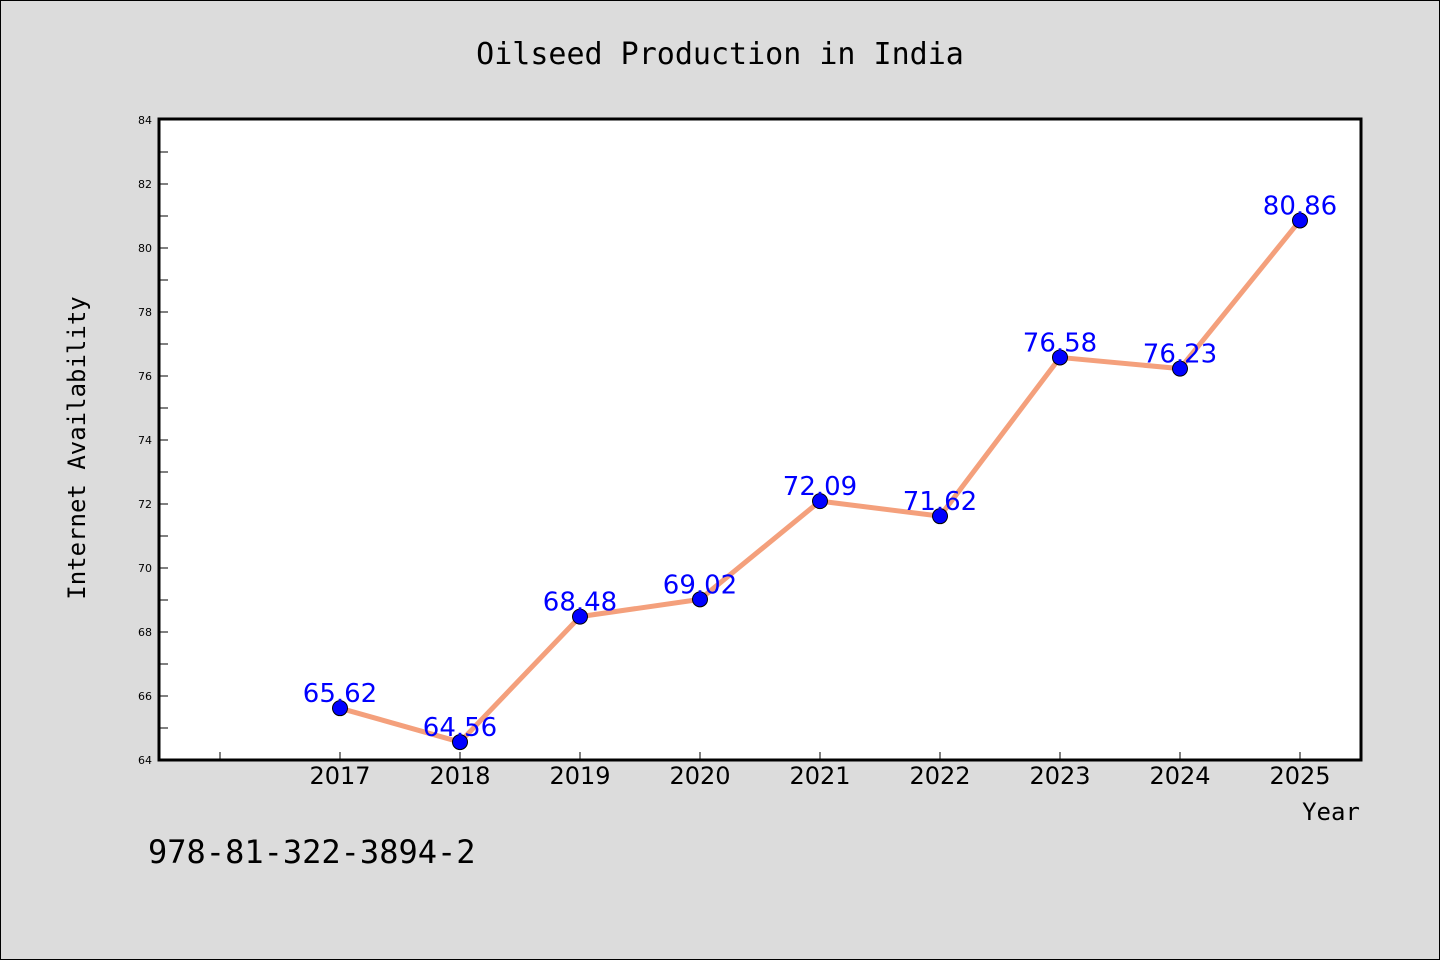  Describe the element at coordinates (145, 312) in the screenshot. I see `y-tick-label: 78` at that location.